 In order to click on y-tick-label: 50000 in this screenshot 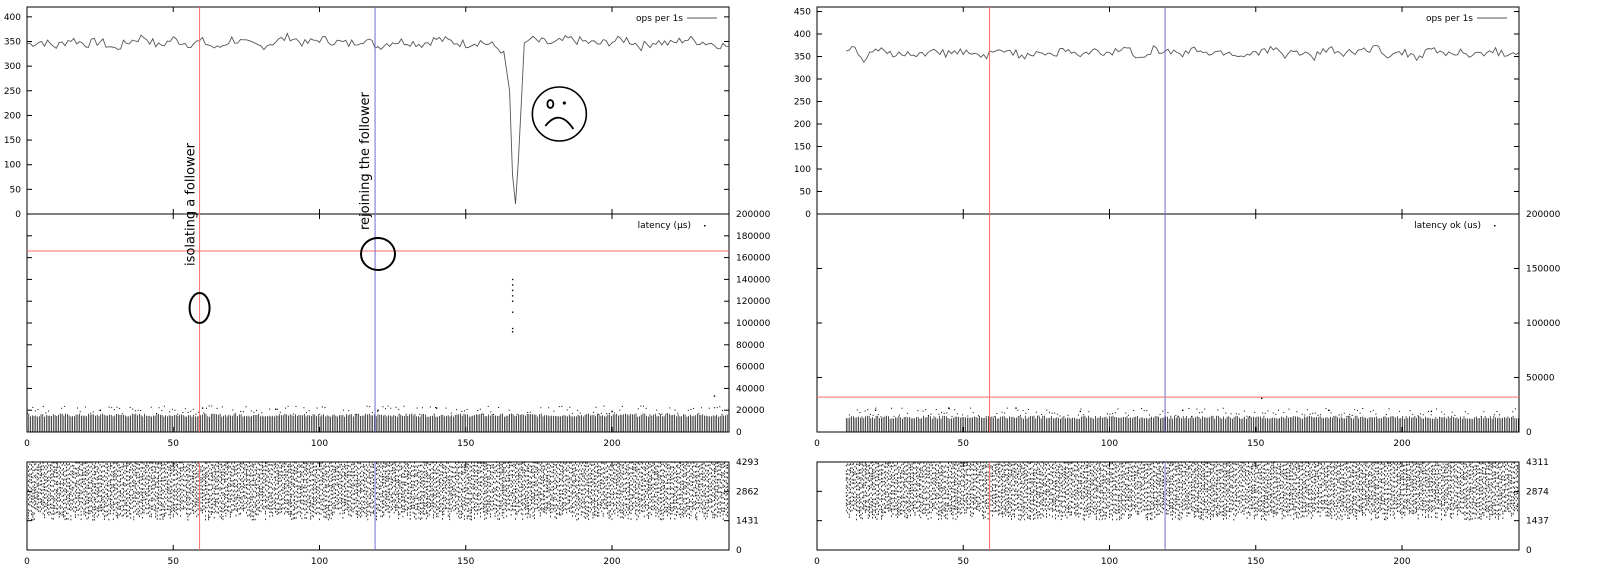, I will do `click(1540, 379)`.